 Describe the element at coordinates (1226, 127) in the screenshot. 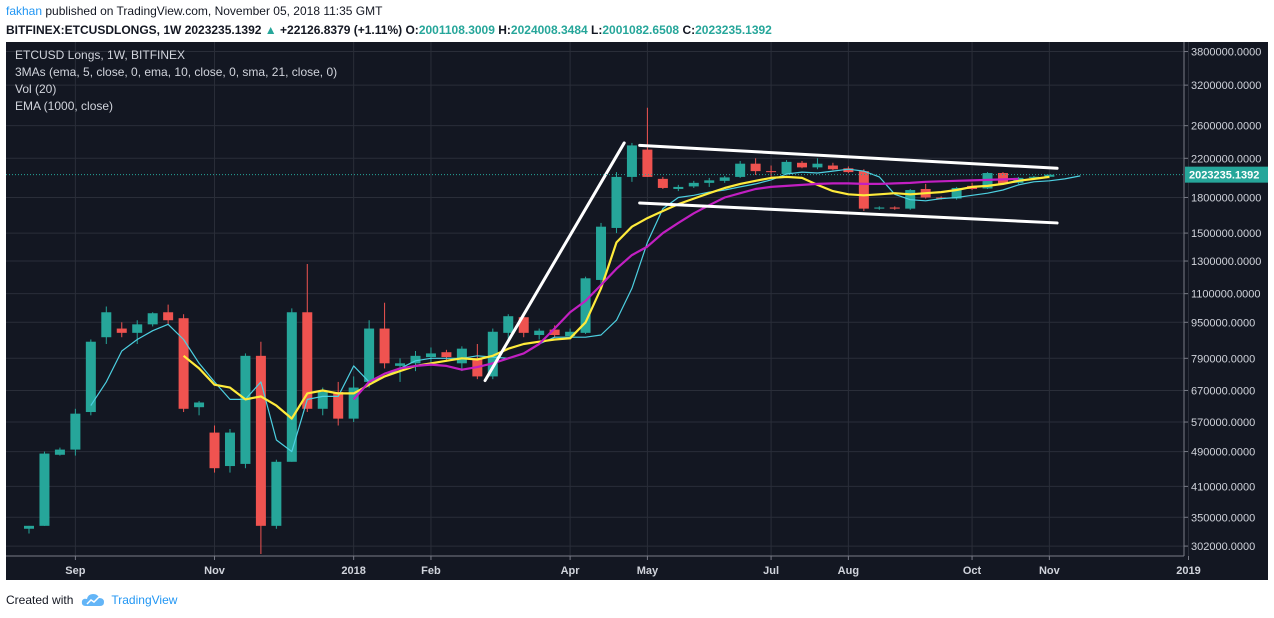

I see `y-tick-label: 2600000.0000` at that location.